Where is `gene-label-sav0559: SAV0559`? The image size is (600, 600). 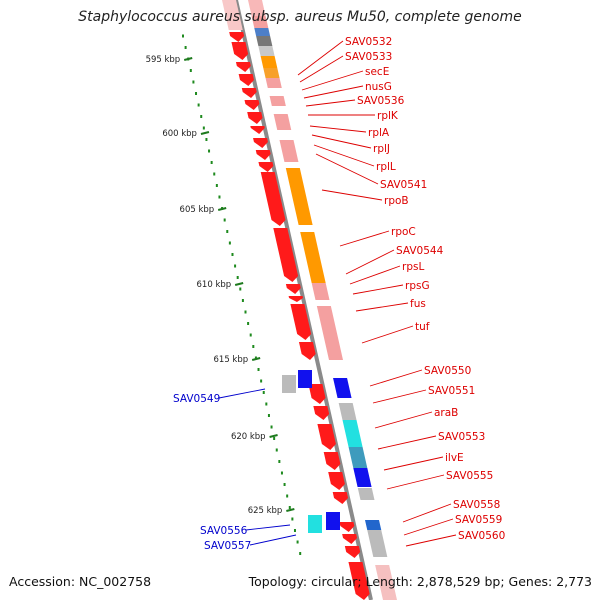 gene-label-sav0559: SAV0559 is located at coordinates (478, 520).